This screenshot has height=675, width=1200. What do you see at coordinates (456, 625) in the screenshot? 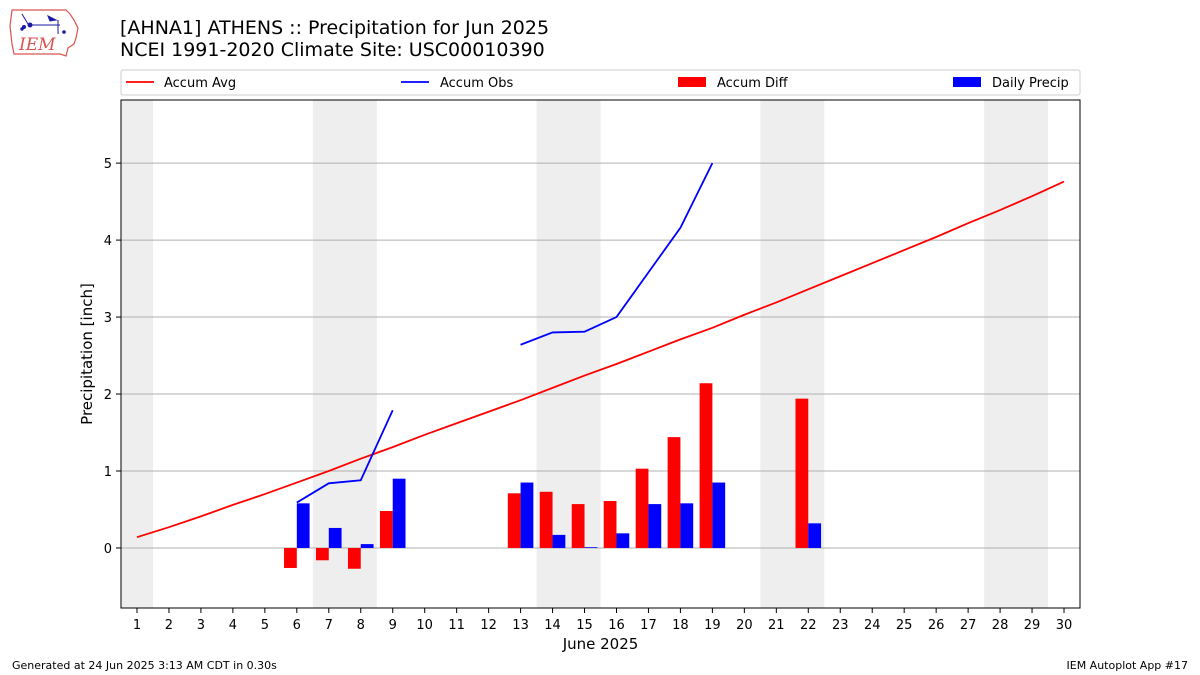
I see `x-tick-label-11: 11` at bounding box center [456, 625].